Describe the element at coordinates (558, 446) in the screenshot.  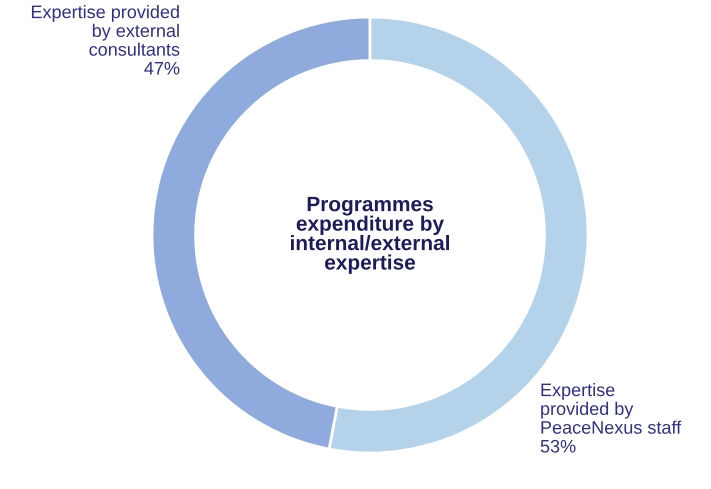
I see `data-label: 53%` at that location.